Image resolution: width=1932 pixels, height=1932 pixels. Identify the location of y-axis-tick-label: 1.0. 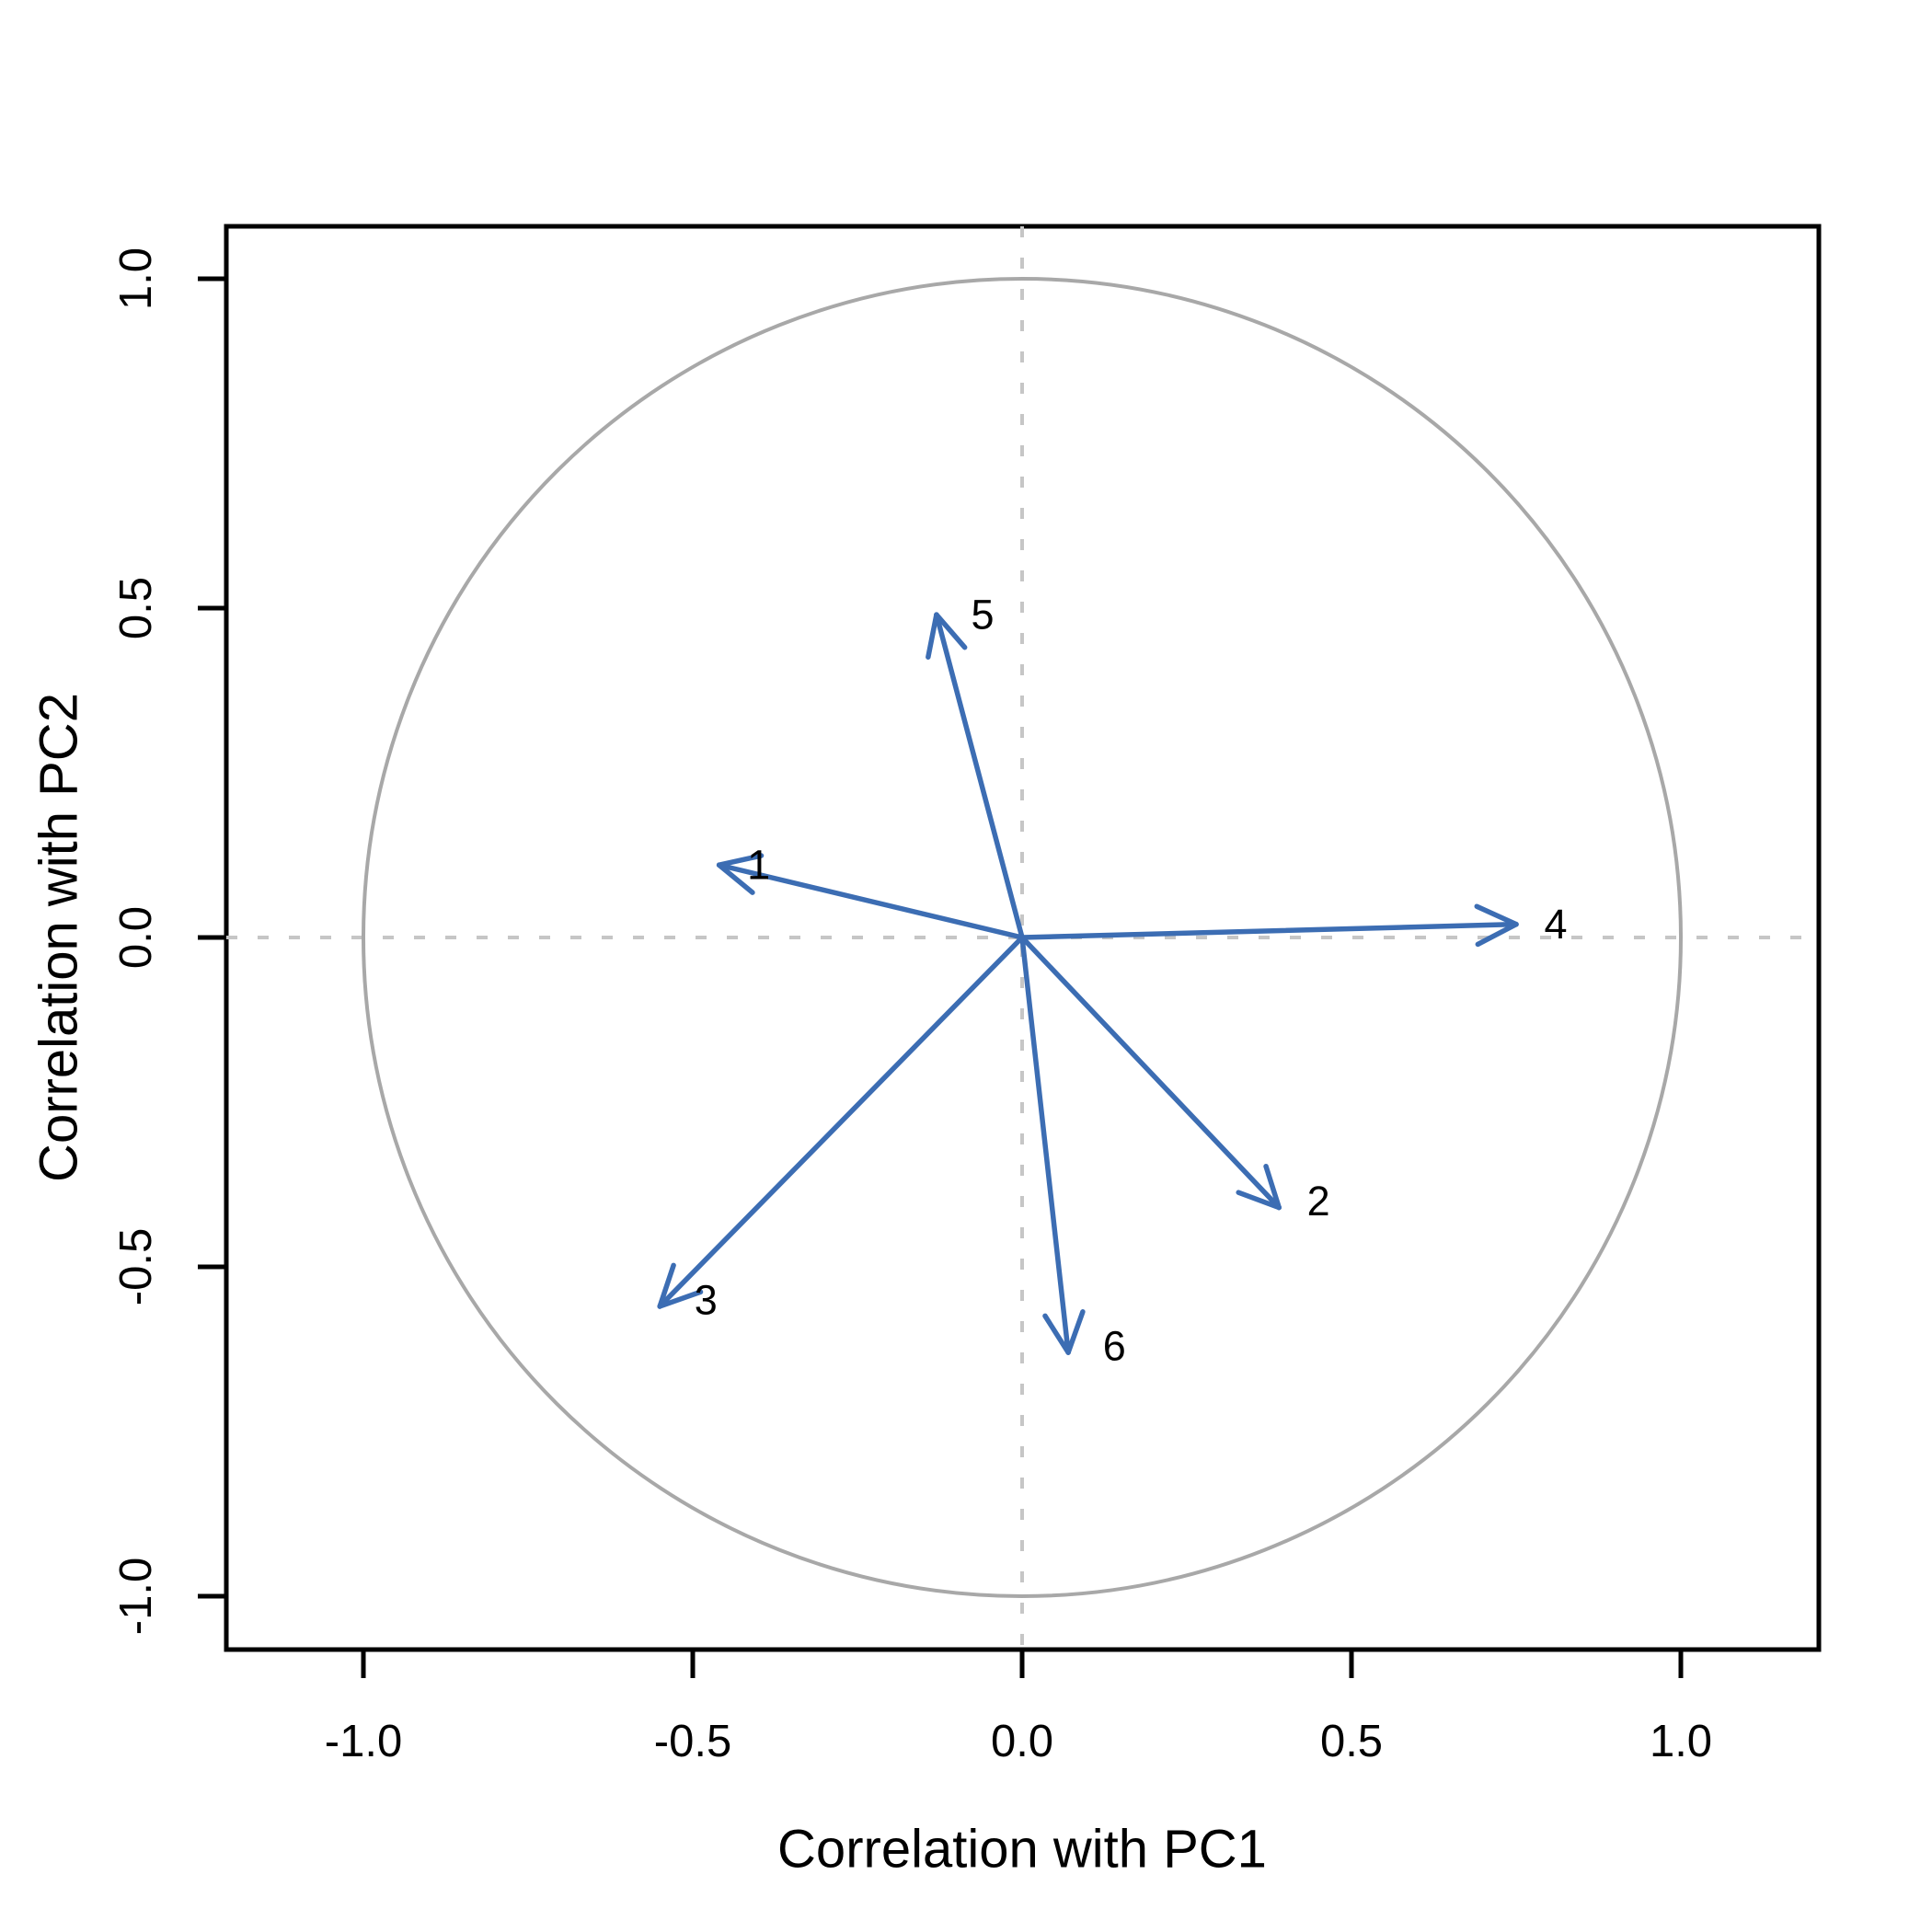
(136, 278).